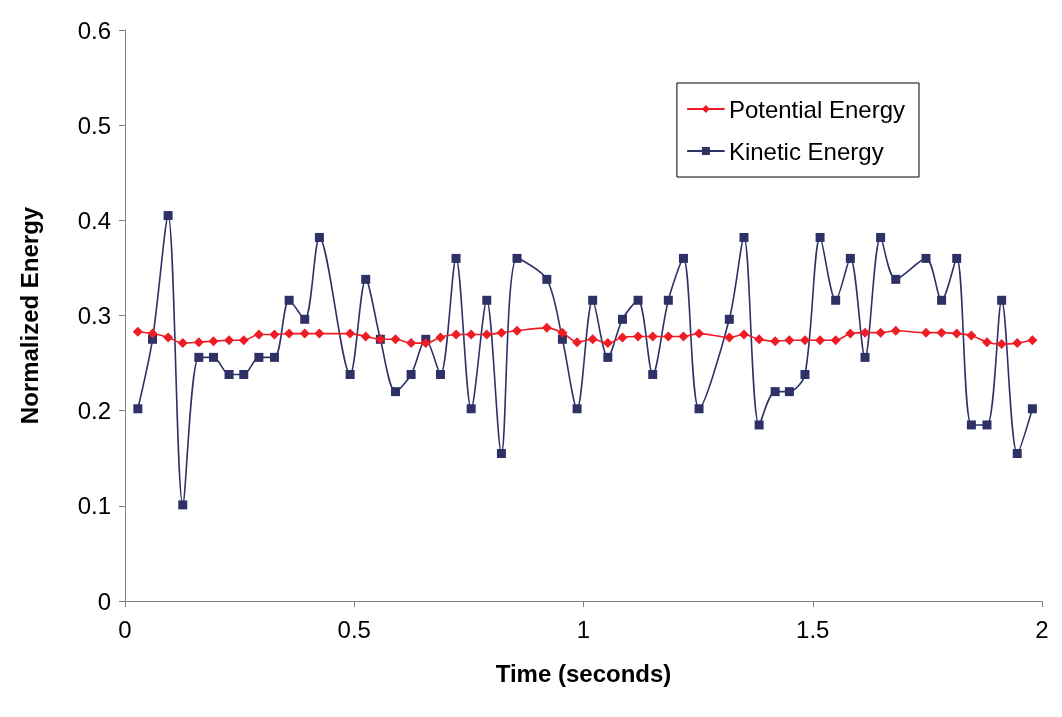 The width and height of the screenshot is (1062, 717). What do you see at coordinates (354, 629) in the screenshot?
I see `x-tick-label: 0.5` at bounding box center [354, 629].